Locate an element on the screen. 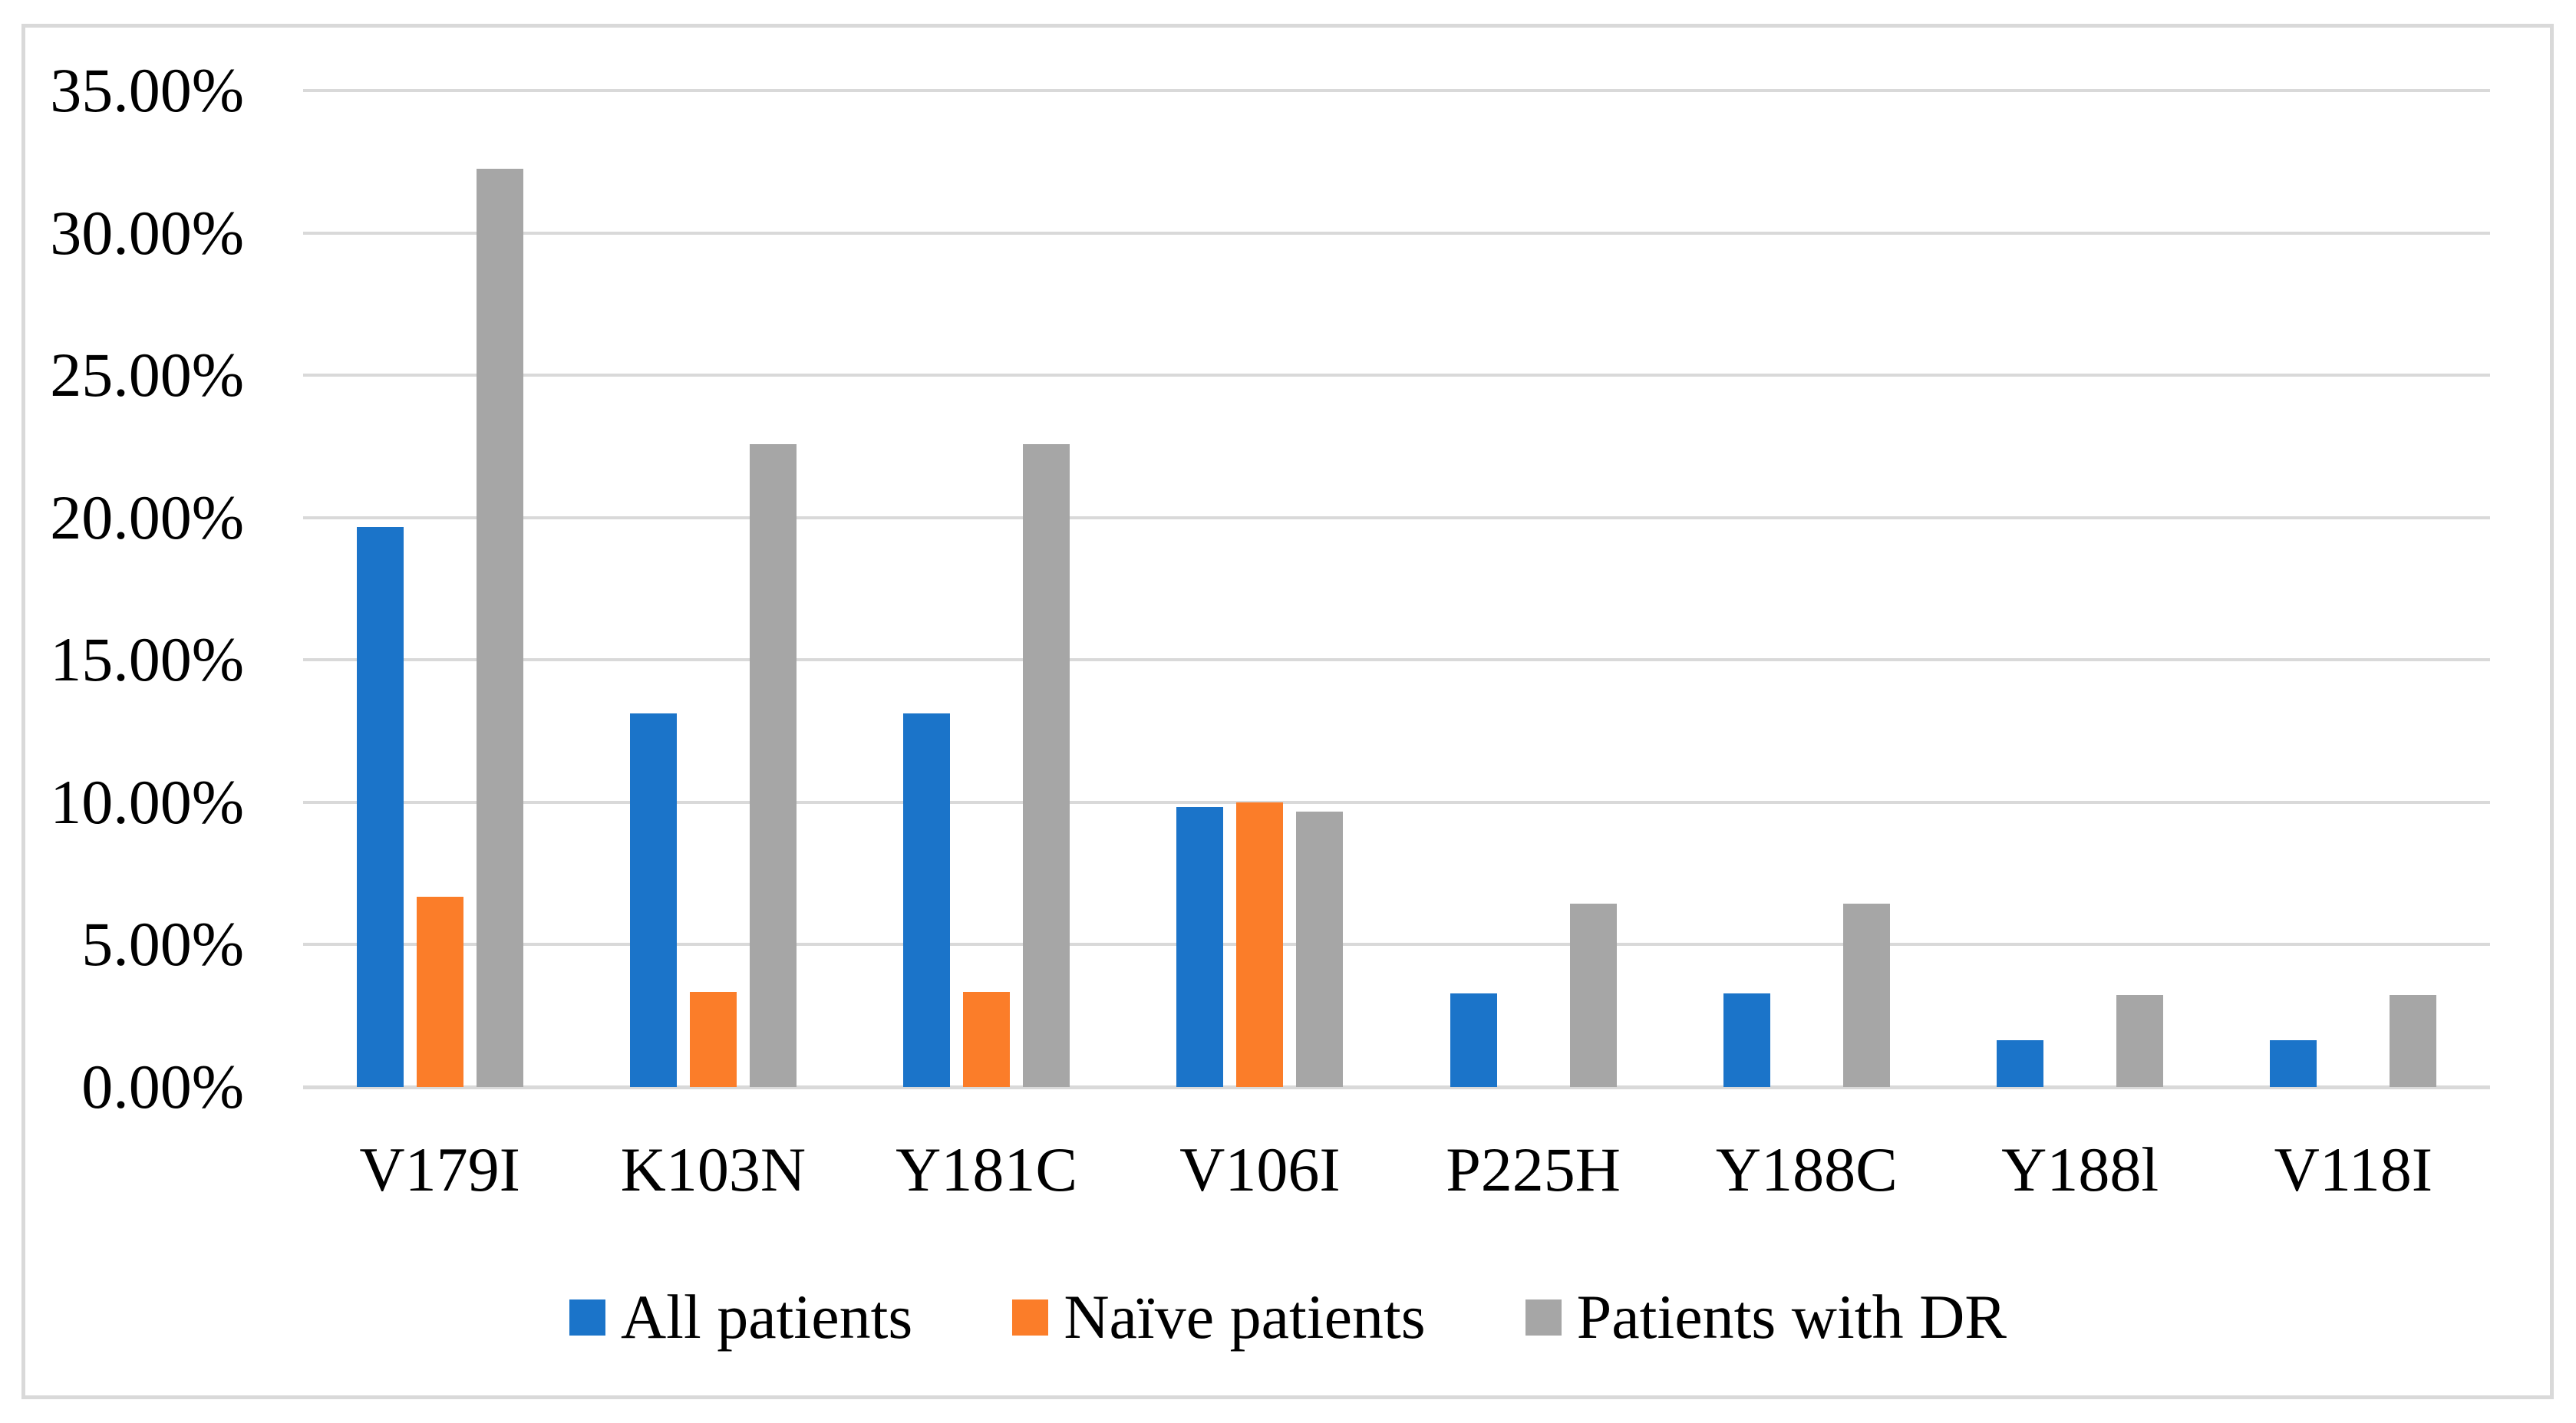 The width and height of the screenshot is (2576, 1423). bar-patients-with-dr-v179i is located at coordinates (499, 627).